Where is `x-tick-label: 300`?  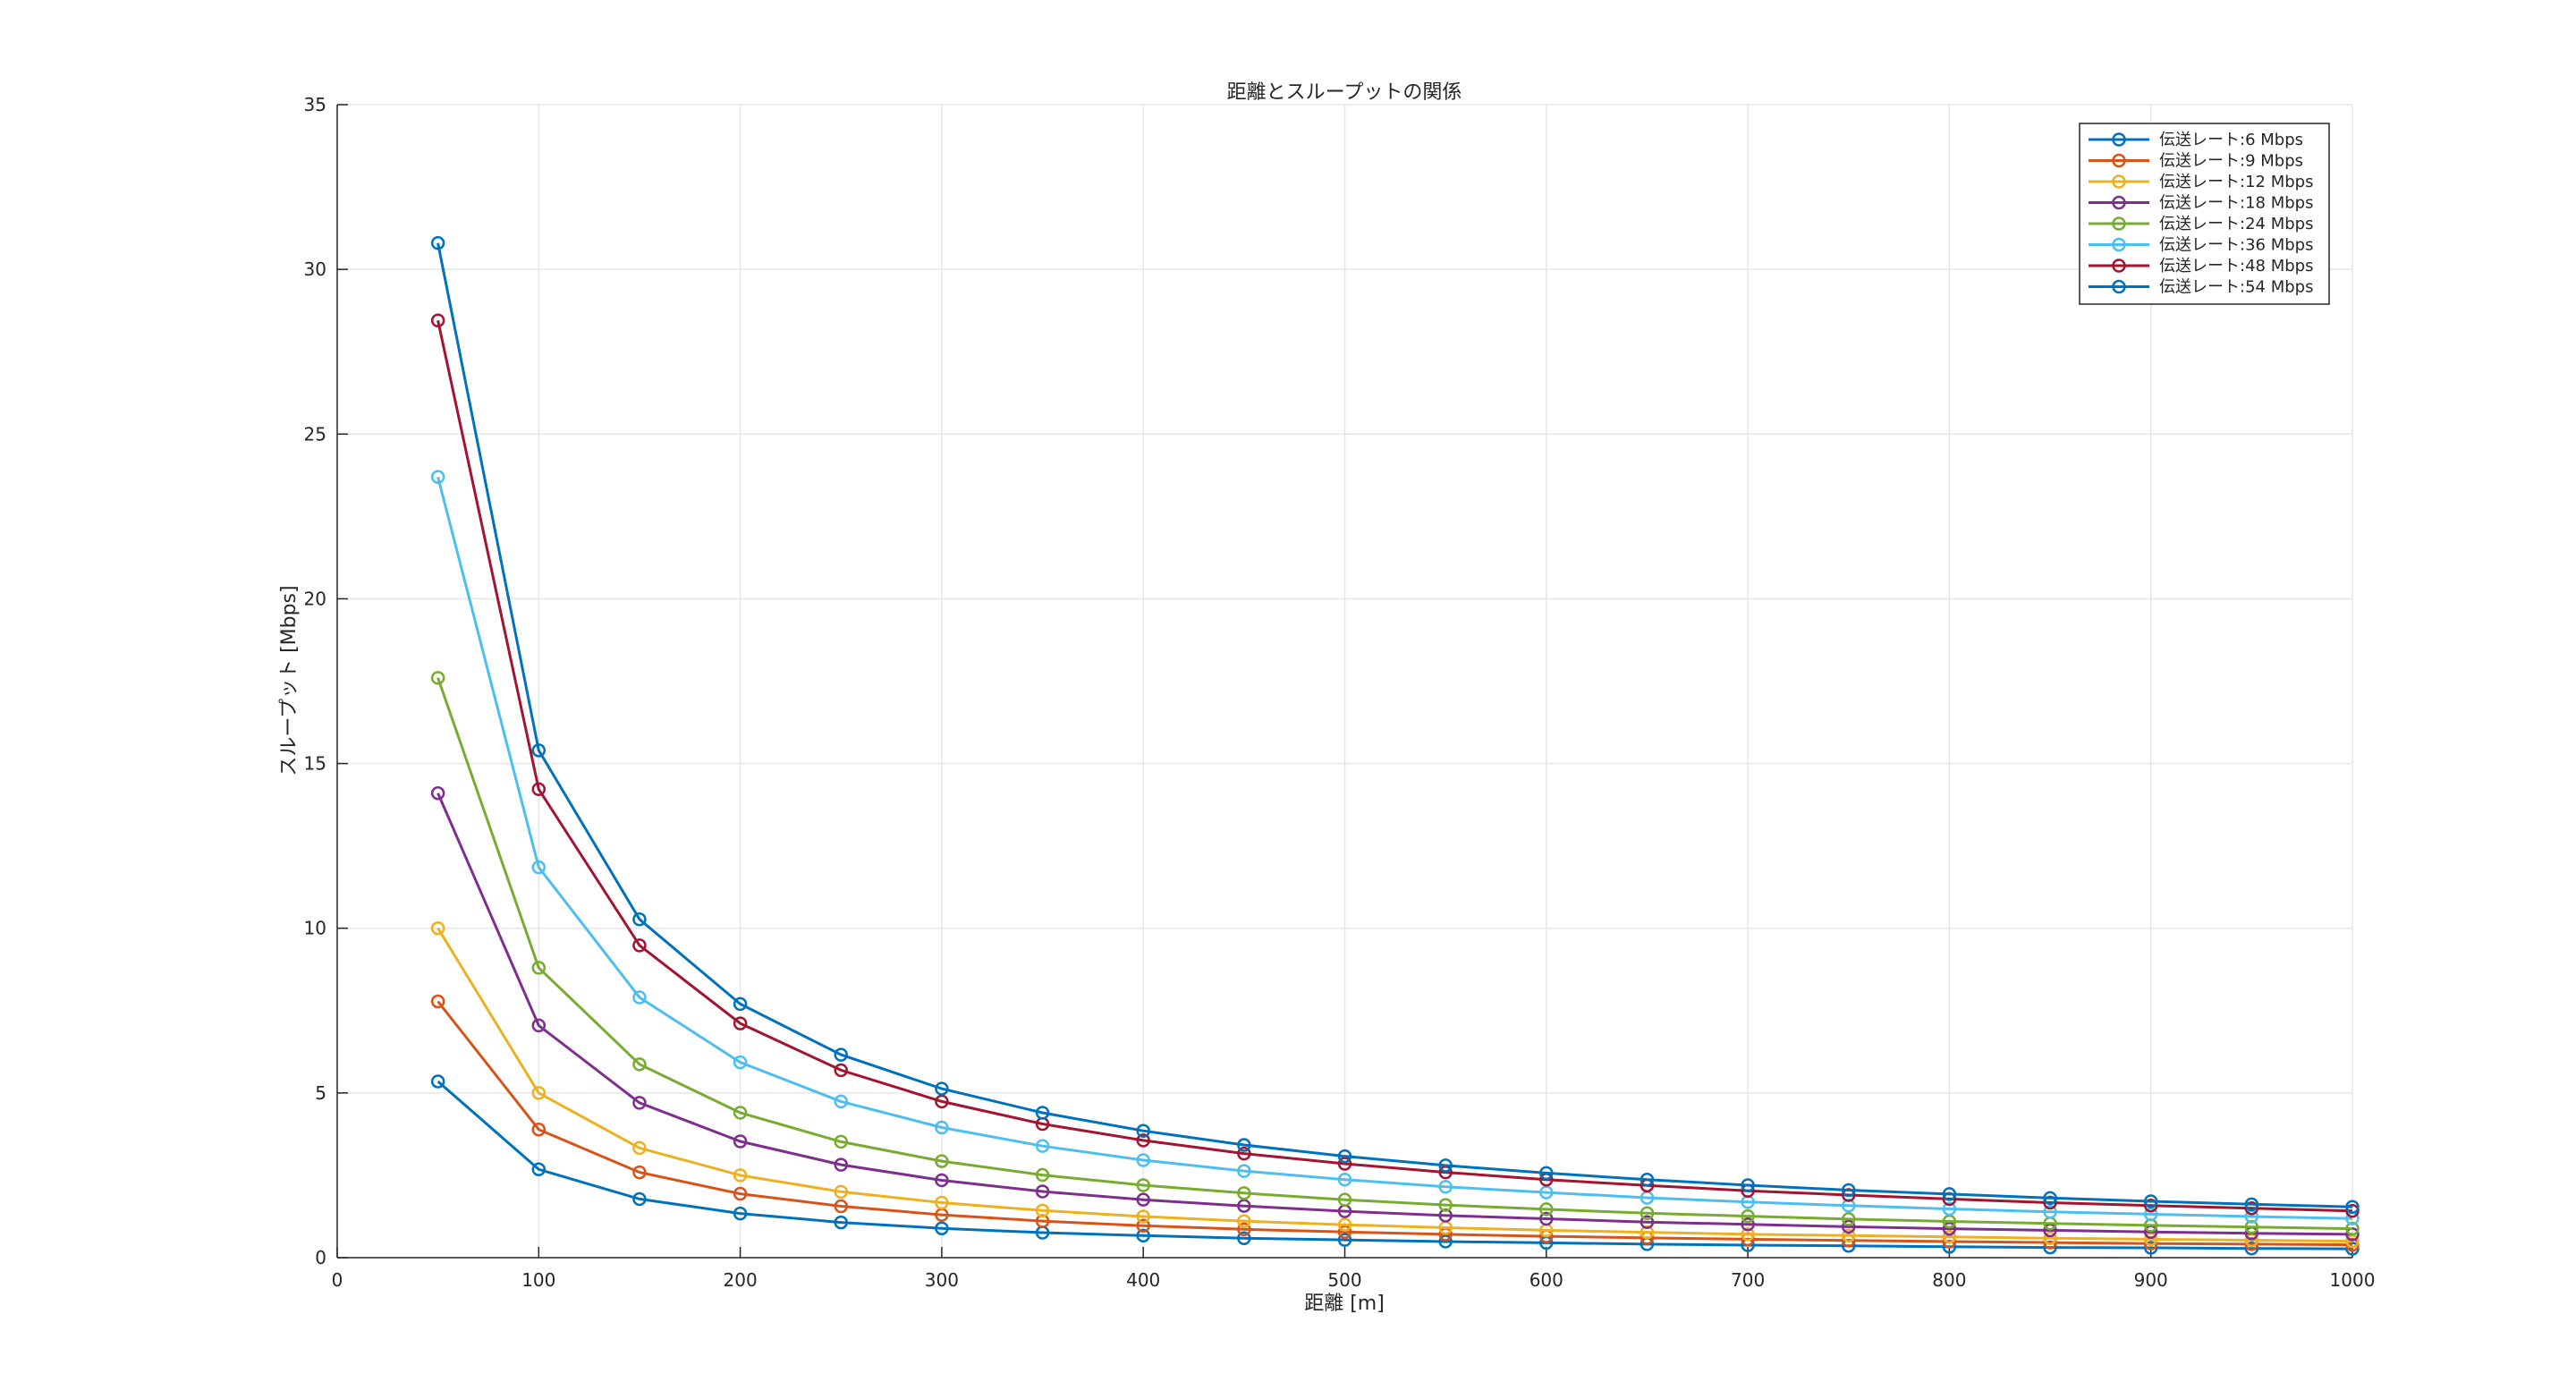
x-tick-label: 300 is located at coordinates (942, 1280).